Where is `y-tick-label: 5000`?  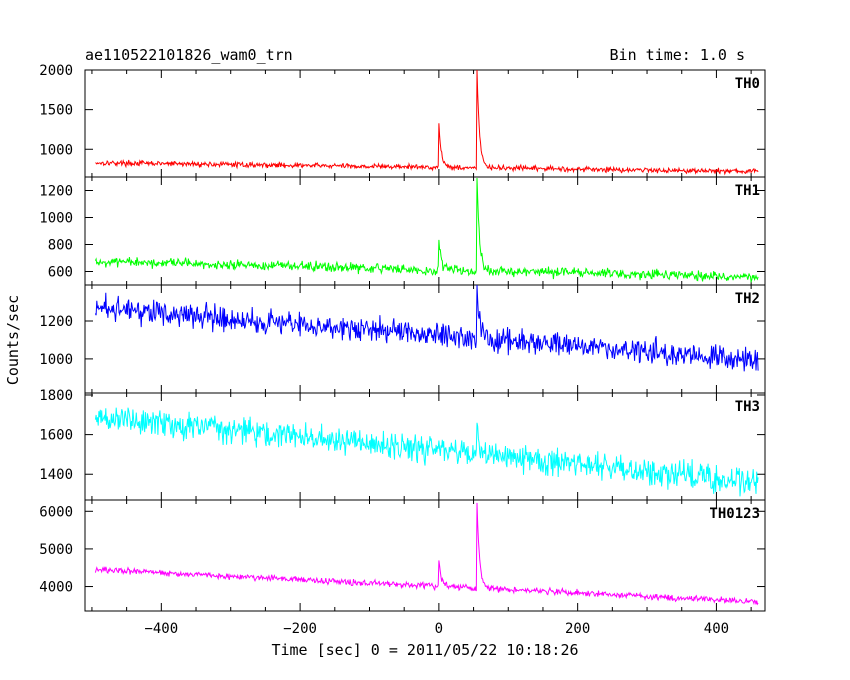 y-tick-label: 5000 is located at coordinates (56, 550).